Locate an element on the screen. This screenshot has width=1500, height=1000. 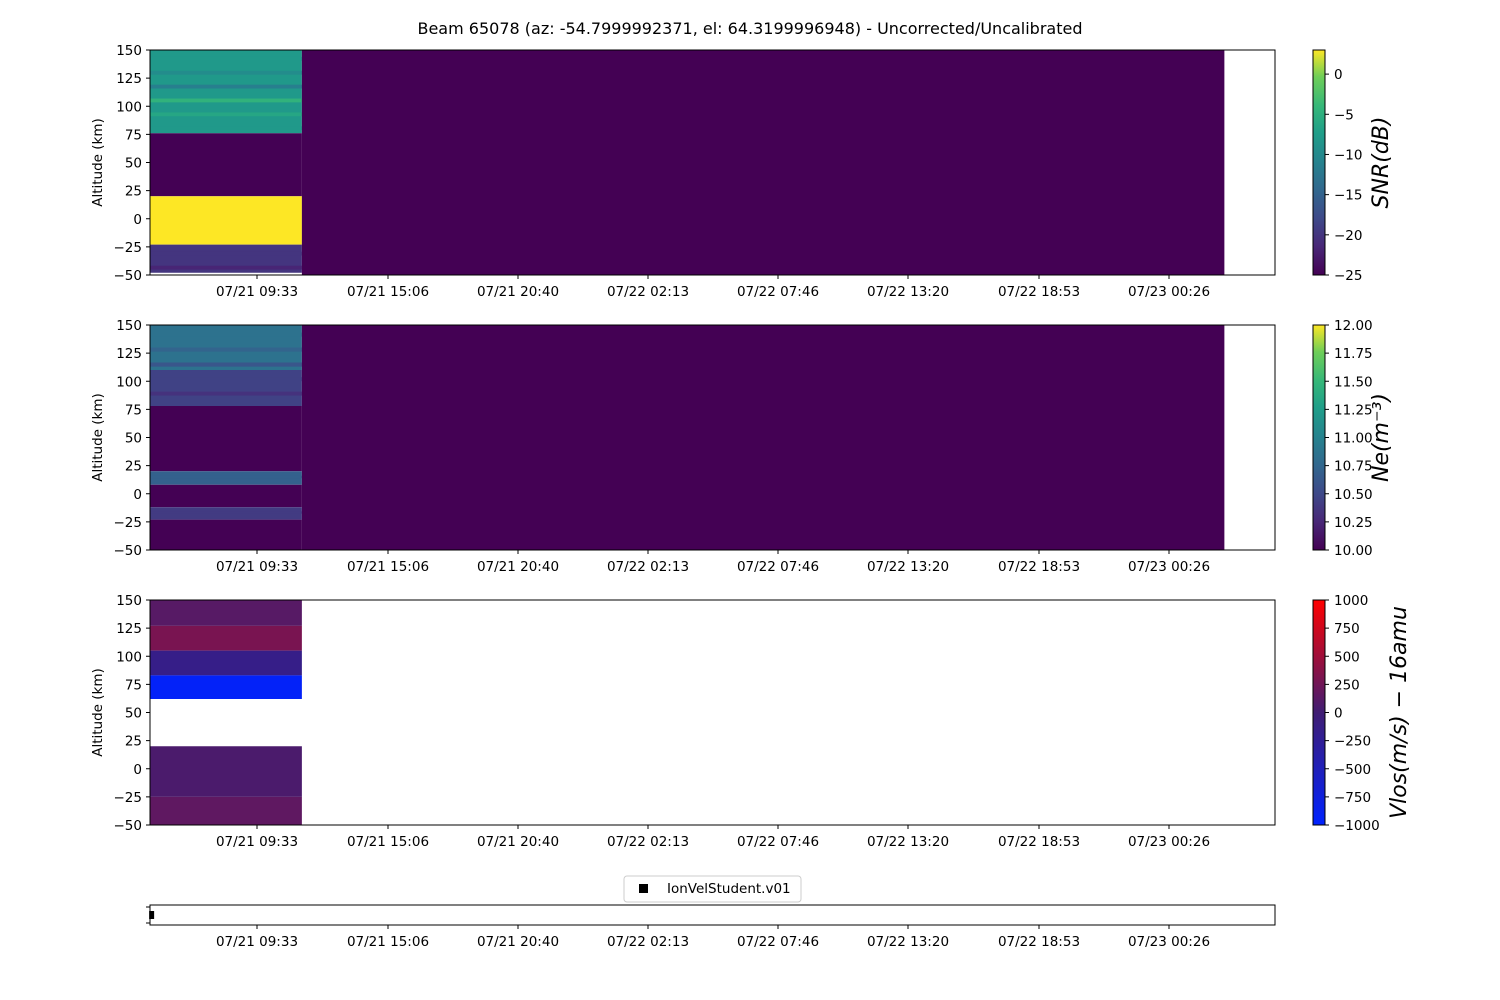
colorbar-tick-label: 11.00 is located at coordinates (1353, 439).